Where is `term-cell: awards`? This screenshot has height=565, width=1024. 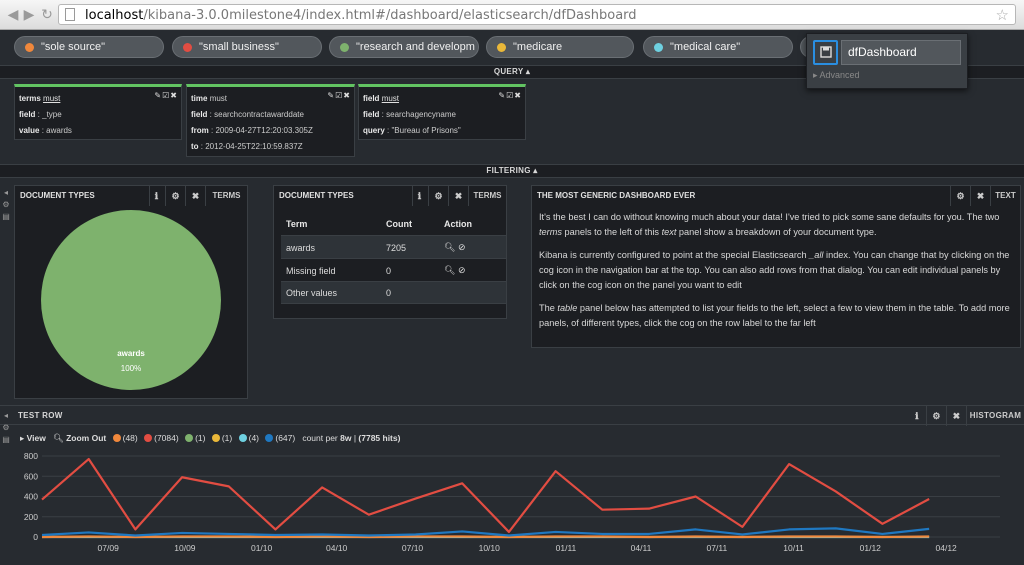 term-cell: awards is located at coordinates (331, 247).